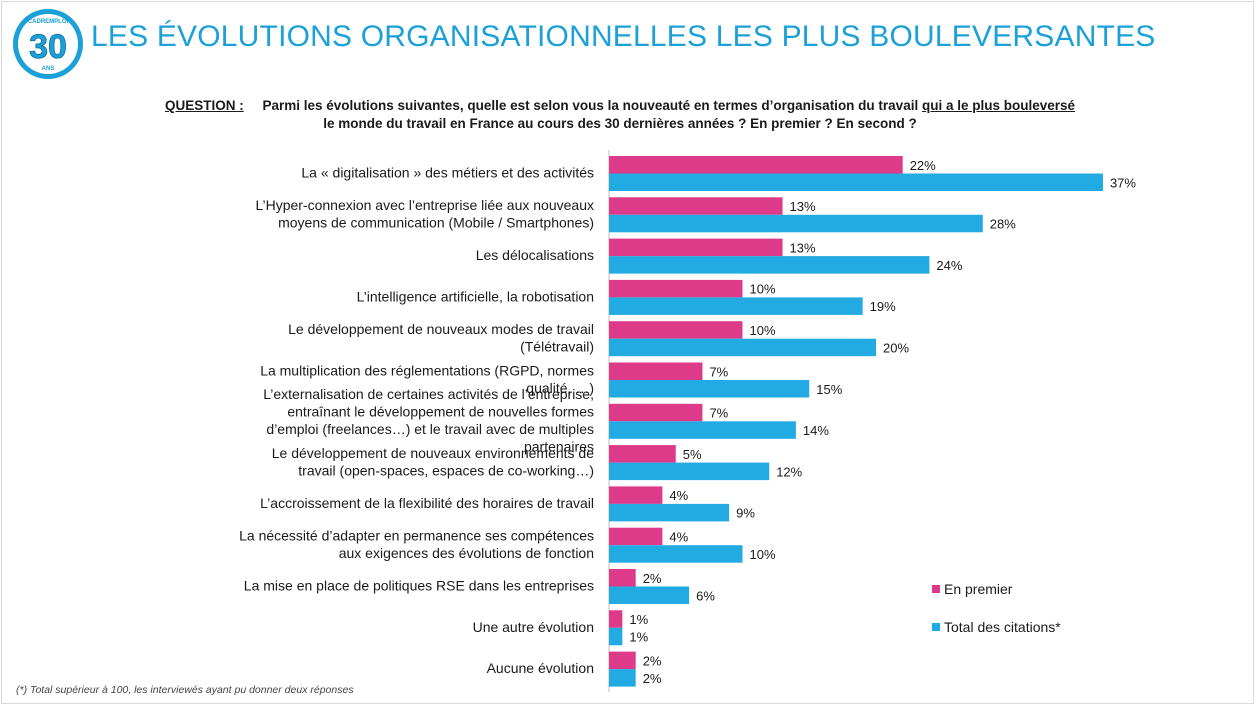 This screenshot has width=1257, height=707. What do you see at coordinates (692, 454) in the screenshot?
I see `data-label: 5%` at bounding box center [692, 454].